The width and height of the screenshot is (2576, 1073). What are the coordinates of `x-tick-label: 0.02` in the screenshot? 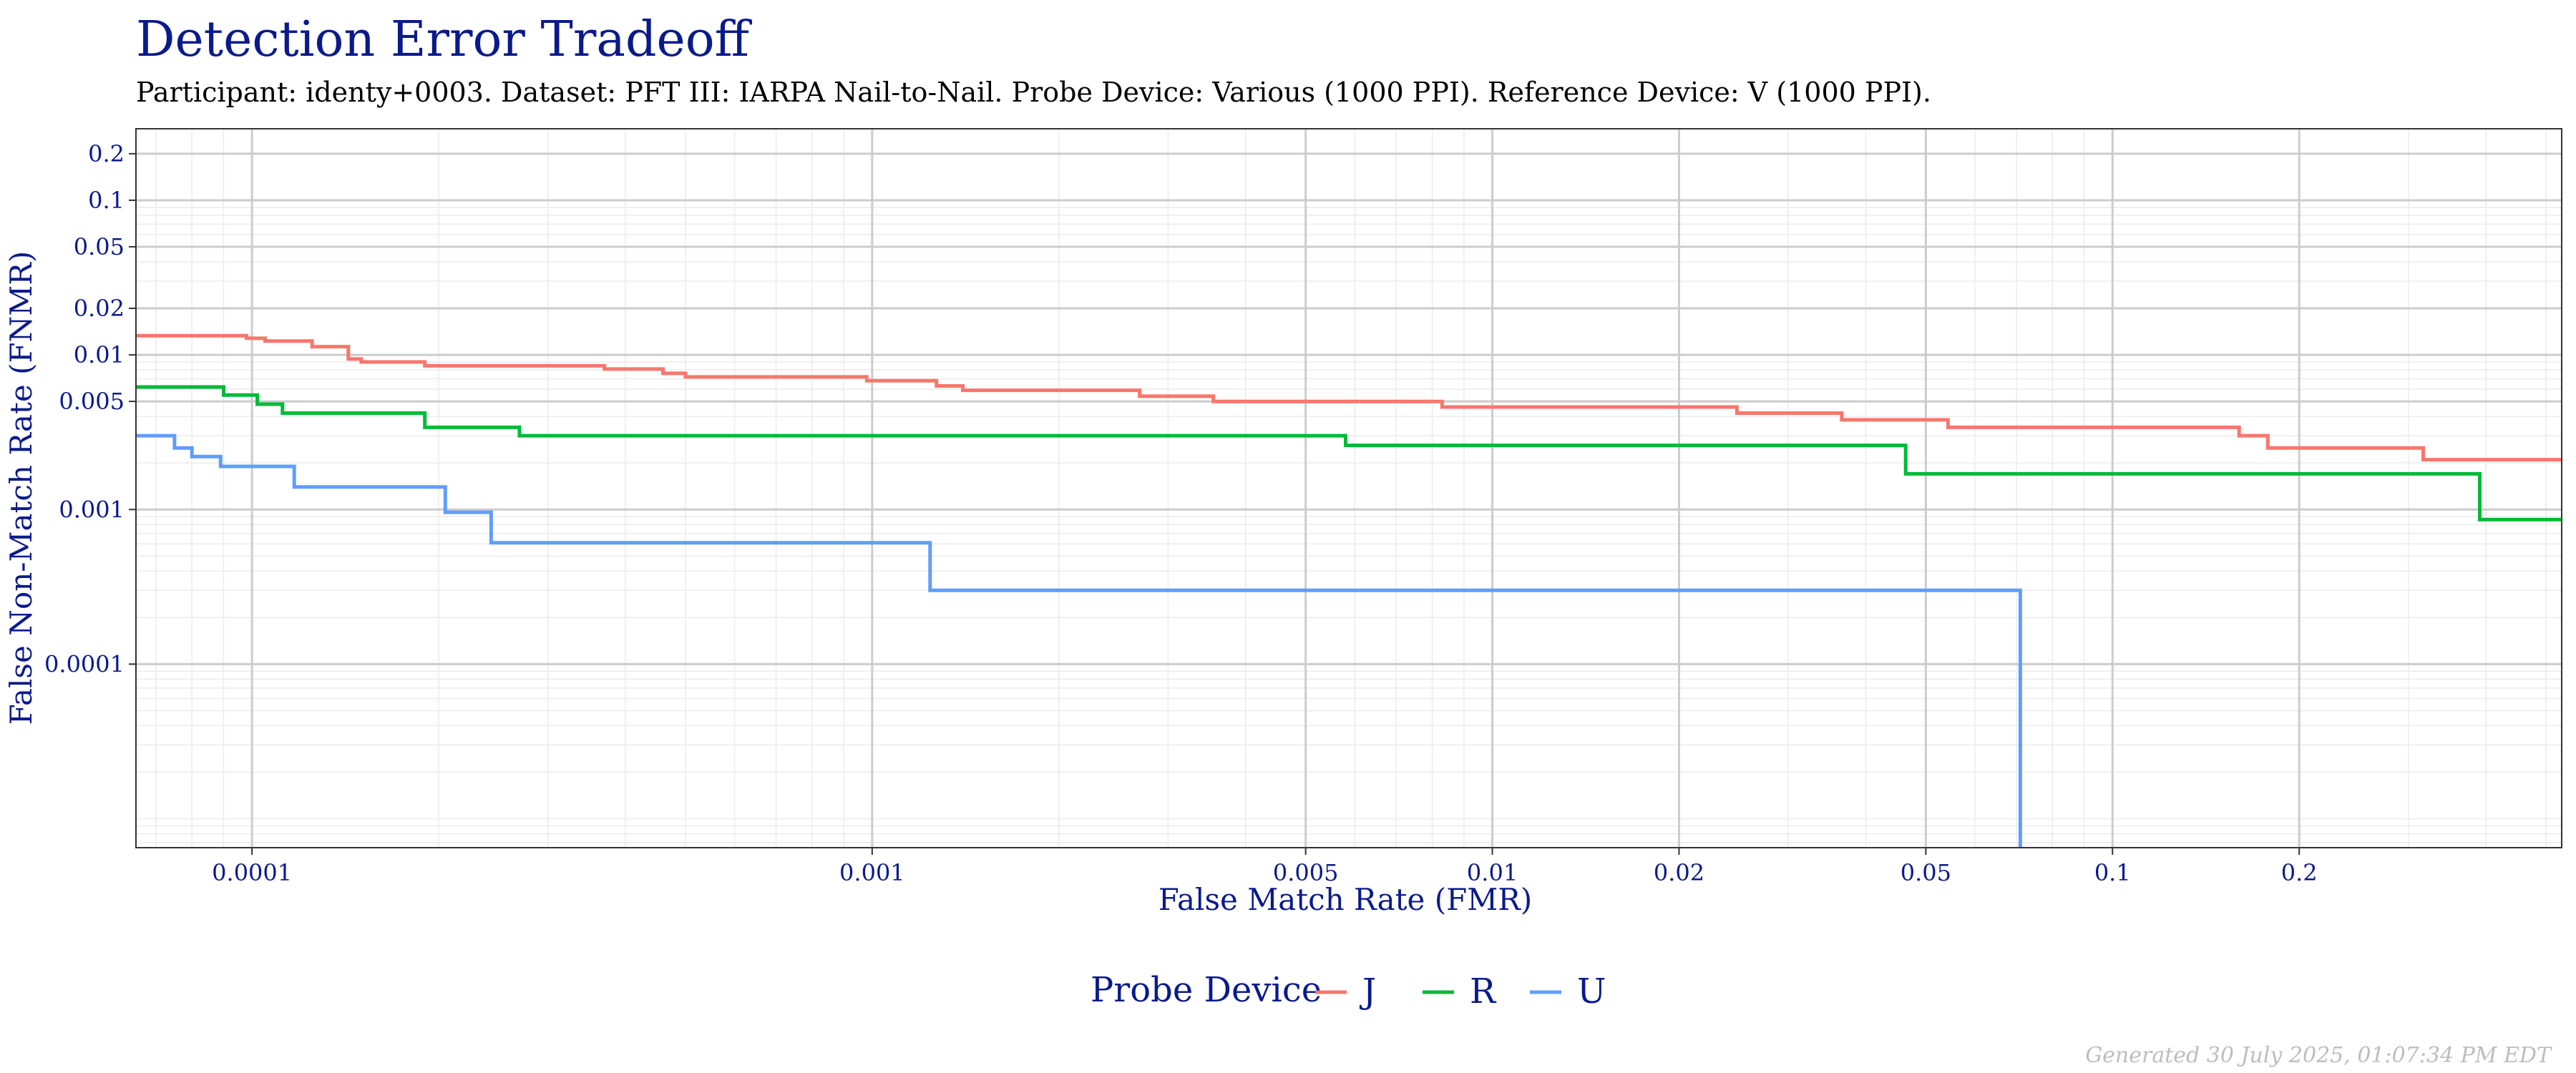 It's located at (1679, 872).